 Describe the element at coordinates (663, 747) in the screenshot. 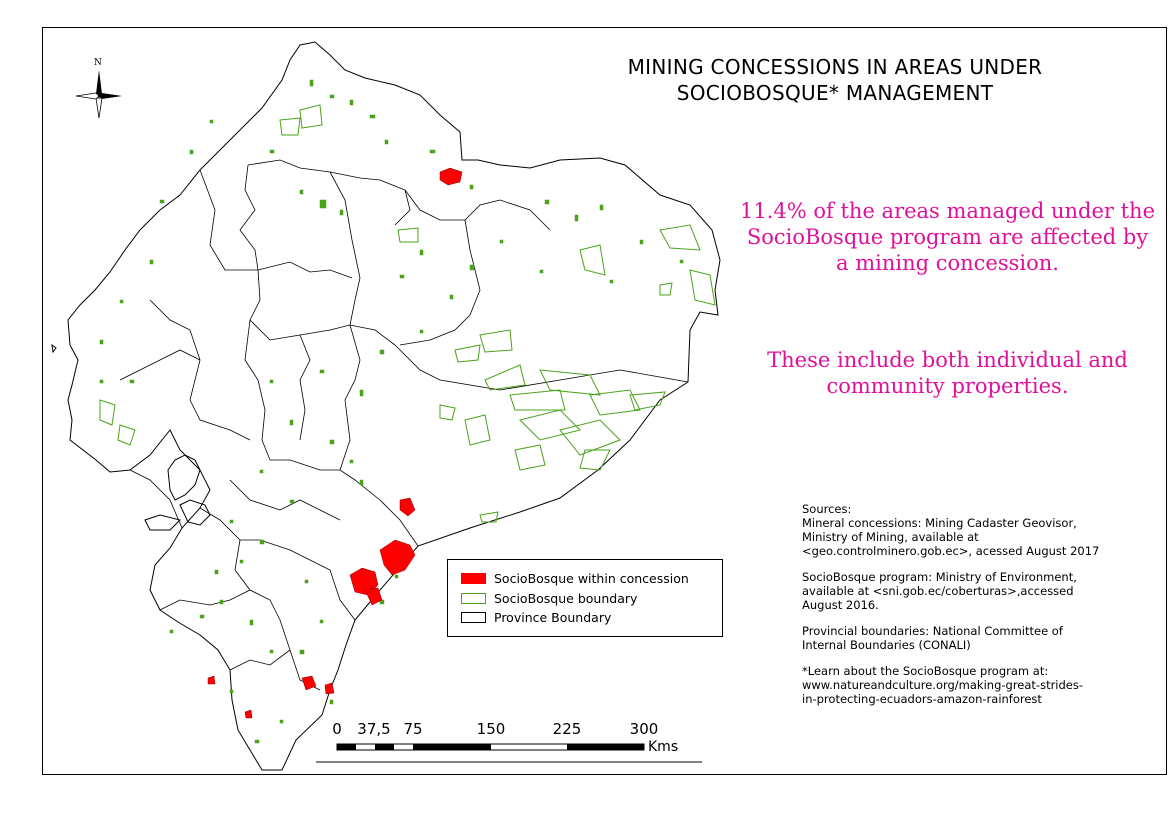

I see `scale-unit: Kms` at that location.